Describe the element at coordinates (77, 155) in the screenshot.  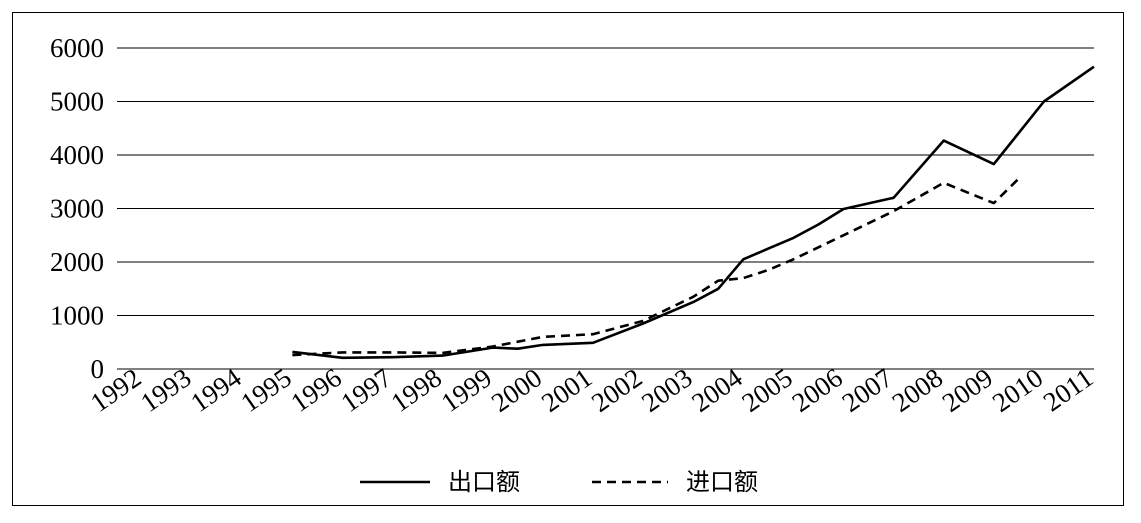
I see `y-tick-label: 4000` at that location.